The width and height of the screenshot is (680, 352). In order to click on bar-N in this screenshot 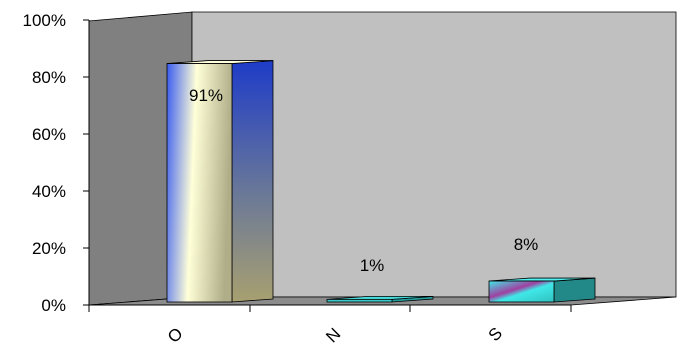, I will do `click(380, 299)`.